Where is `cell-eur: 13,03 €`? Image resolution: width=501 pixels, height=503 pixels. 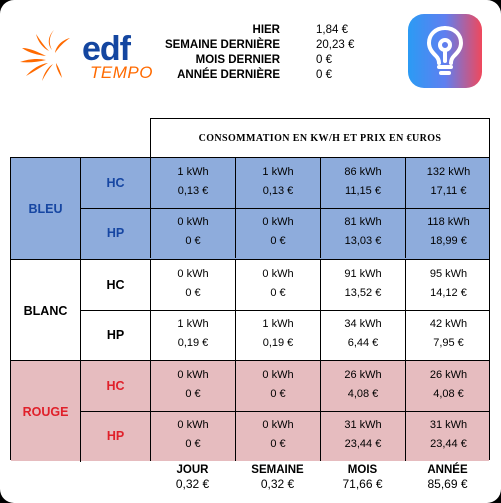 cell-eur: 13,03 € is located at coordinates (363, 241).